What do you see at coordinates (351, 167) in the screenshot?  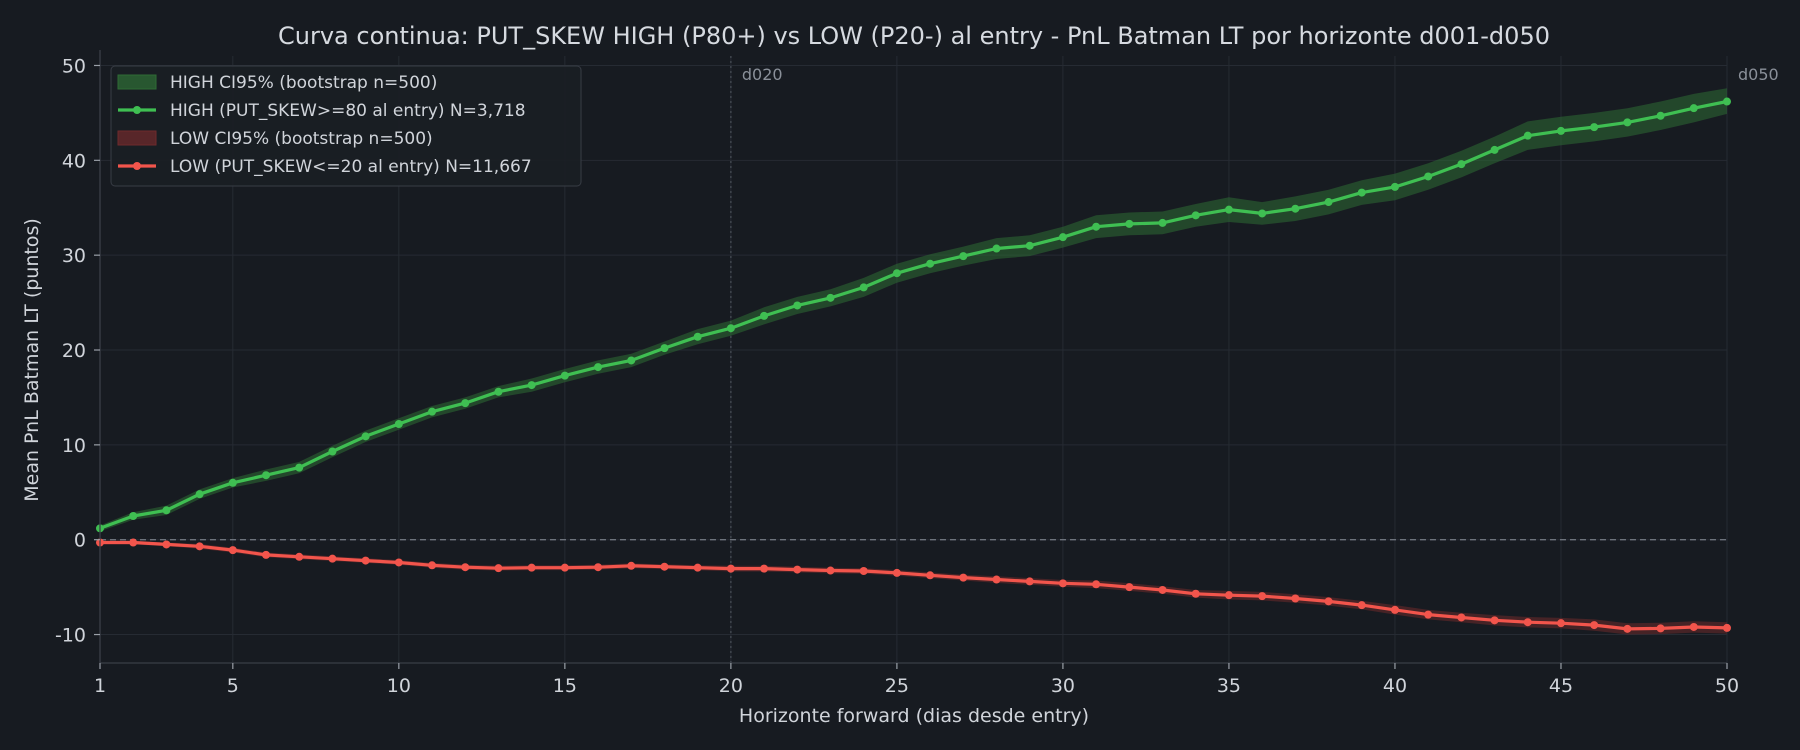 I see `legend-label-low: LOW (PUT_SKEW<=20 al entry) N=11,667` at bounding box center [351, 167].